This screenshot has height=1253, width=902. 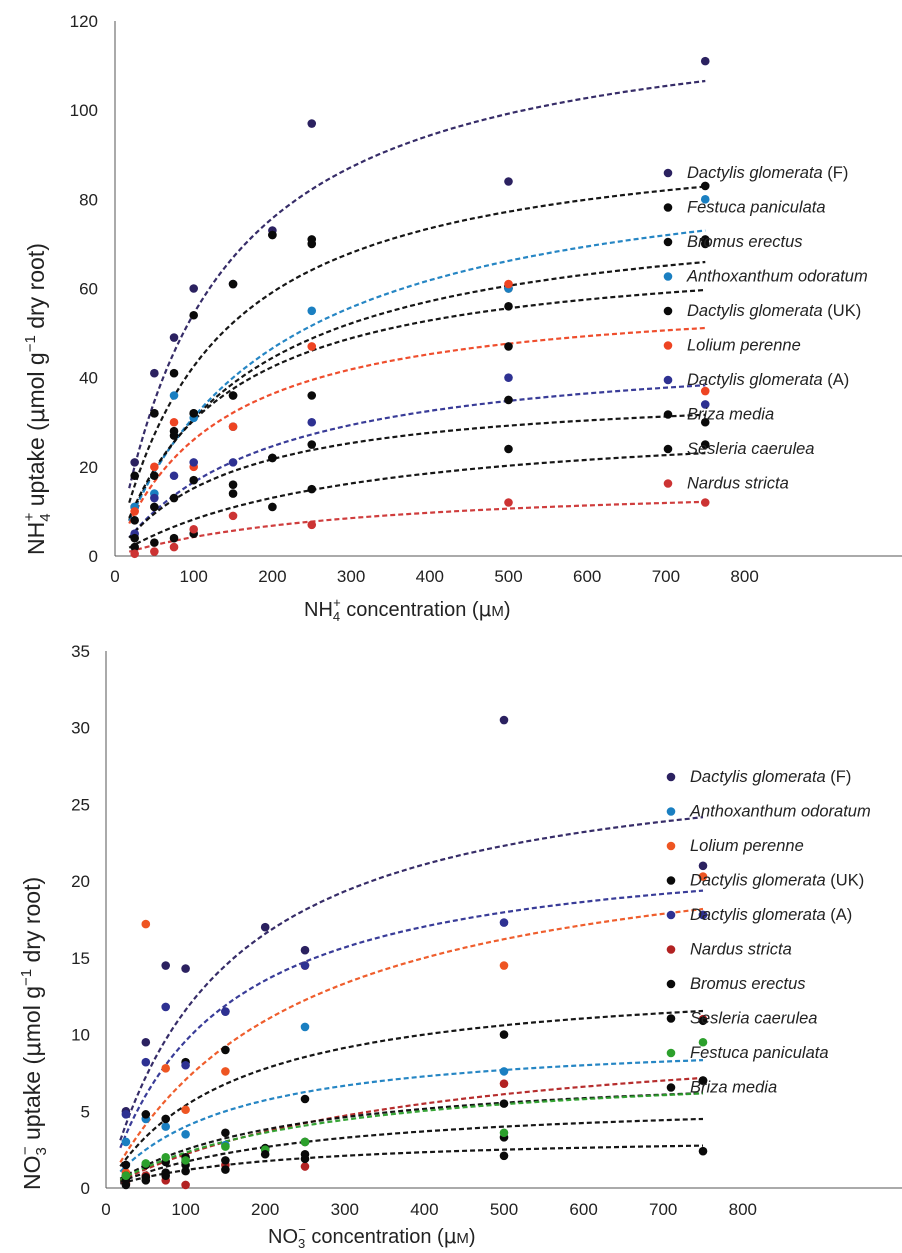 I want to click on y-tick-label: 120, so click(x=84, y=21).